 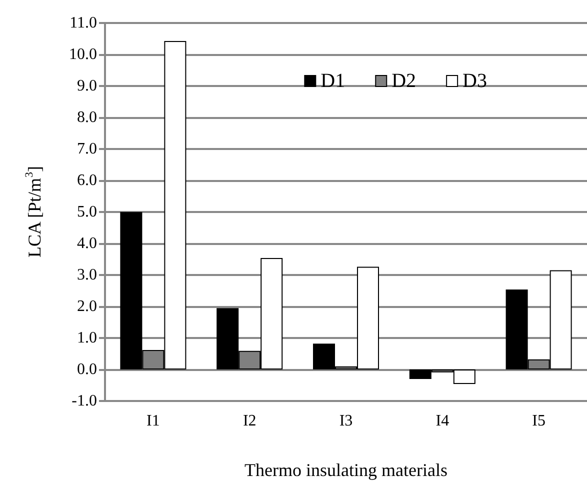 I want to click on y-tick-label: 7.0, so click(x=87, y=149).